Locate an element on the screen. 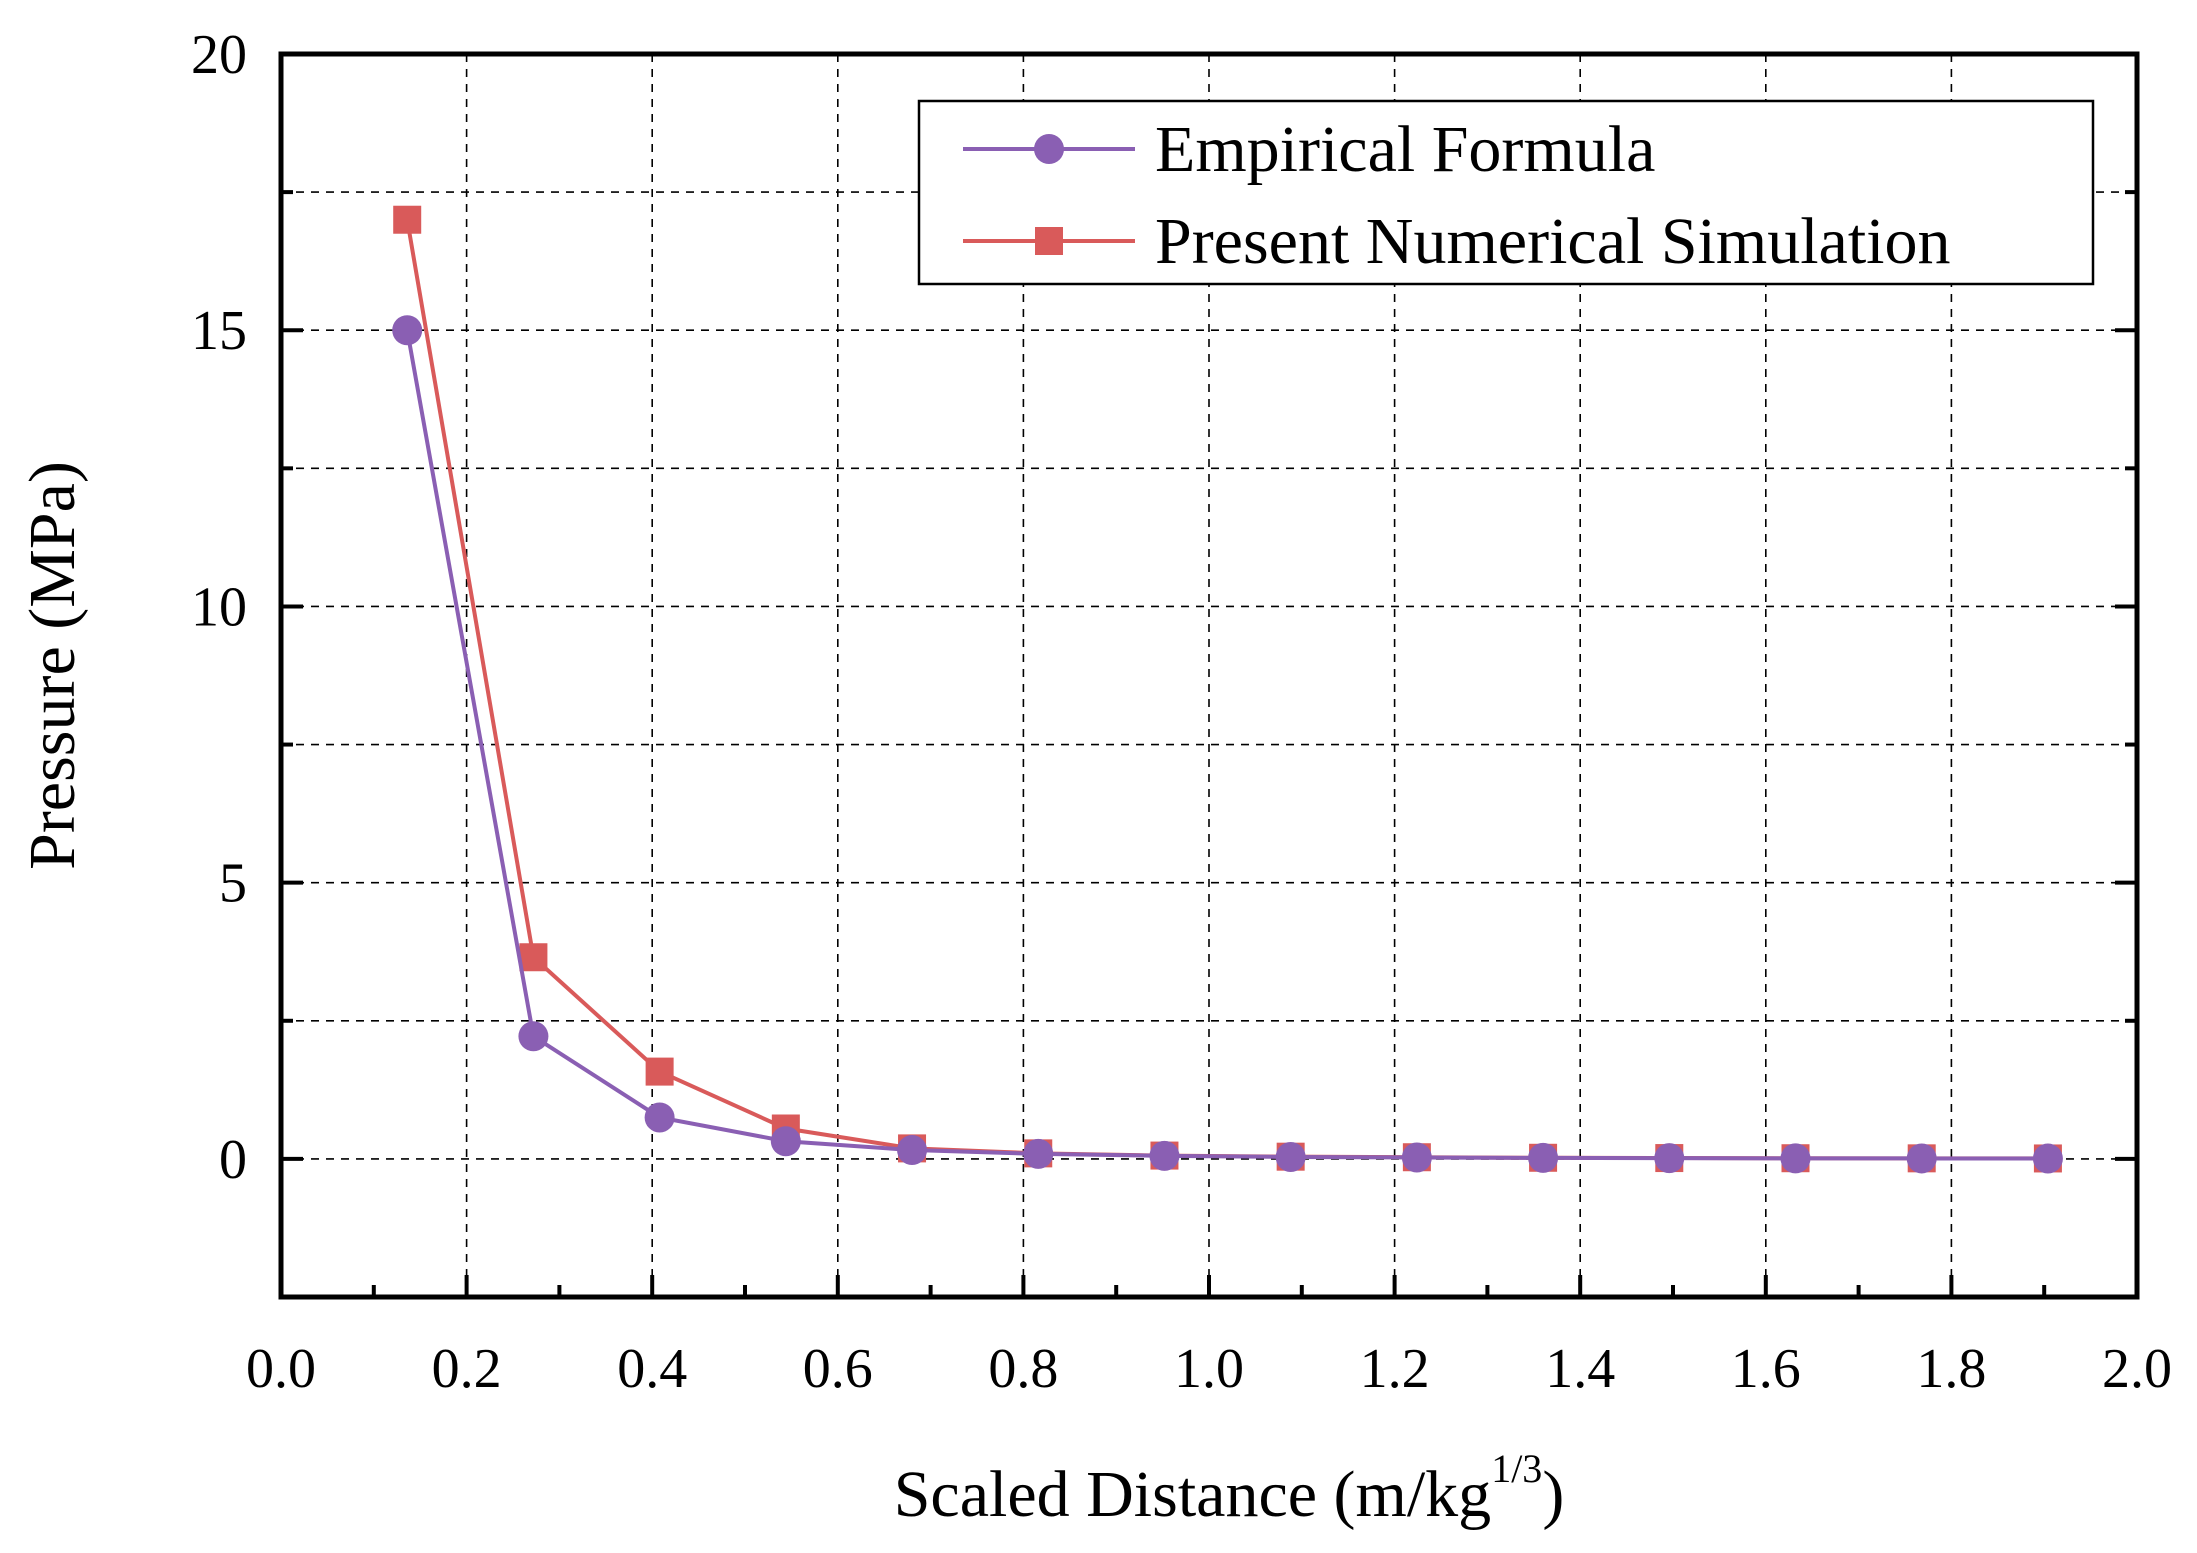 The width and height of the screenshot is (2197, 1553). x-tick-label: 1.4 is located at coordinates (1580, 1369).